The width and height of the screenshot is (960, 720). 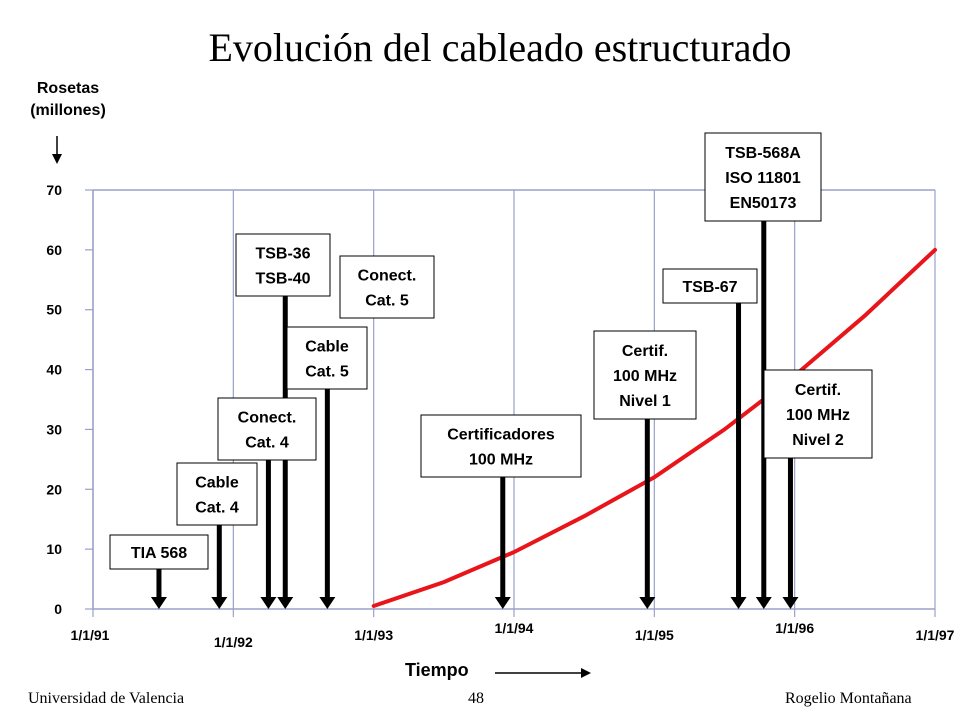 I want to click on annotation-label: Certif. 100 MHz Nivel 2, so click(x=818, y=415).